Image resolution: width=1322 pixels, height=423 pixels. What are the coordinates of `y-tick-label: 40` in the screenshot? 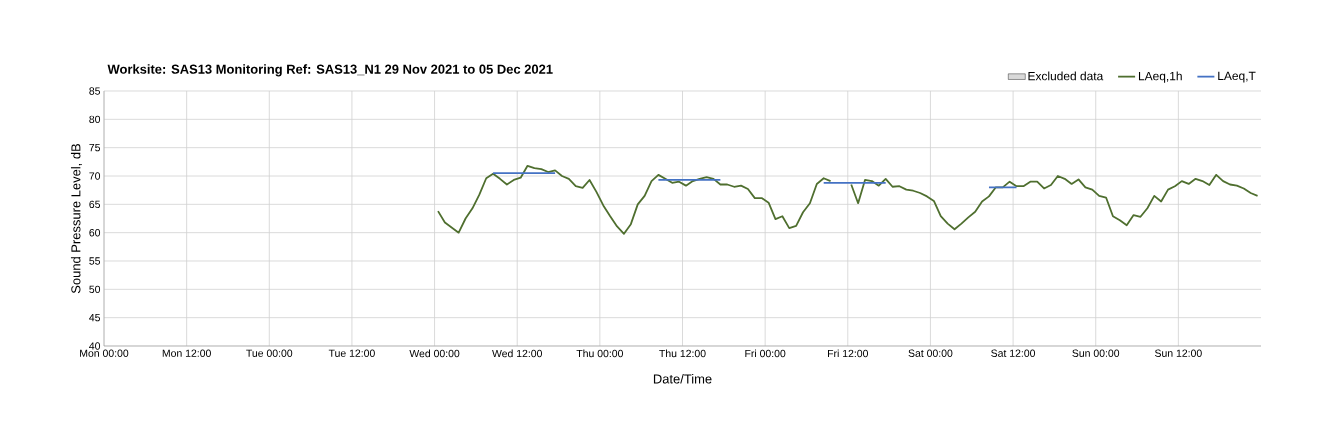 It's located at (95, 346).